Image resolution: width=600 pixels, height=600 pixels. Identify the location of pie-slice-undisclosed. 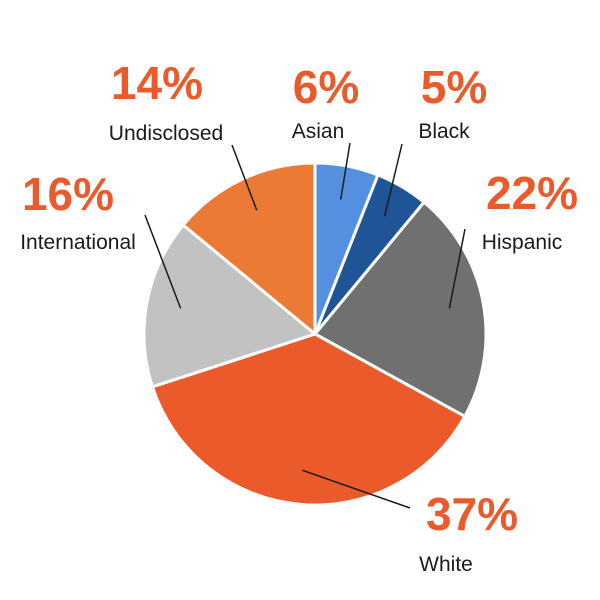
(249, 248).